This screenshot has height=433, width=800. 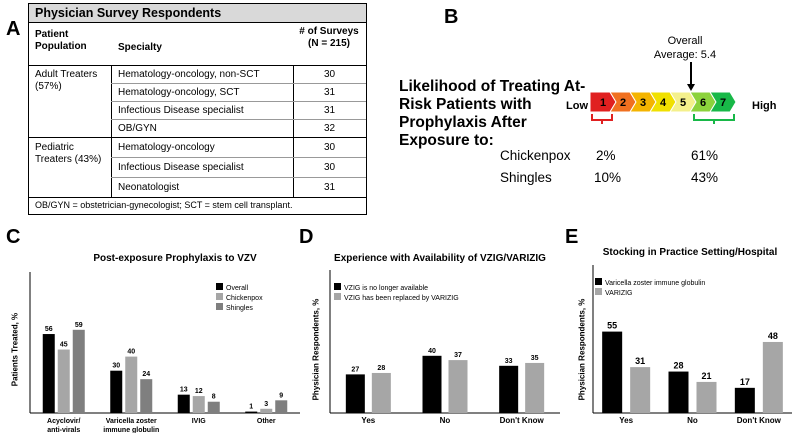 What do you see at coordinates (535, 358) in the screenshot?
I see `data-label: 35` at bounding box center [535, 358].